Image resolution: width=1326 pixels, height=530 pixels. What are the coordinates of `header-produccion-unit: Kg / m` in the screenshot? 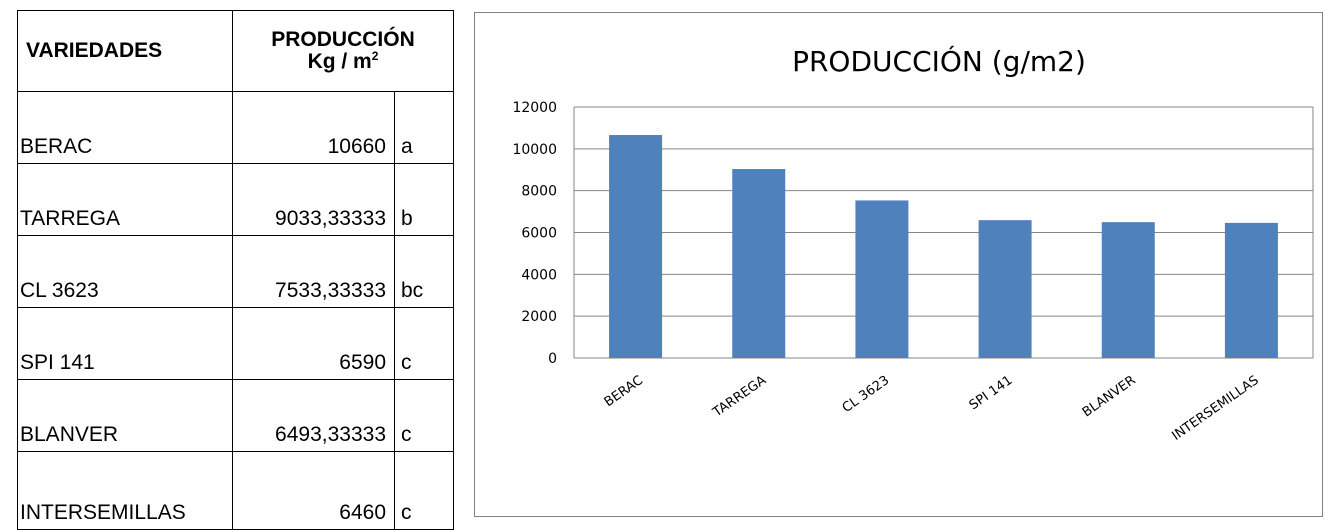 It's located at (339, 61).